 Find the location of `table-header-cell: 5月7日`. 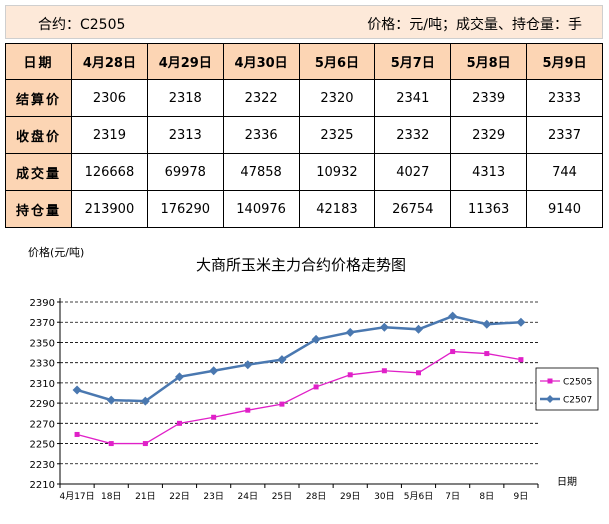

table-header-cell: 5月7日 is located at coordinates (413, 61).